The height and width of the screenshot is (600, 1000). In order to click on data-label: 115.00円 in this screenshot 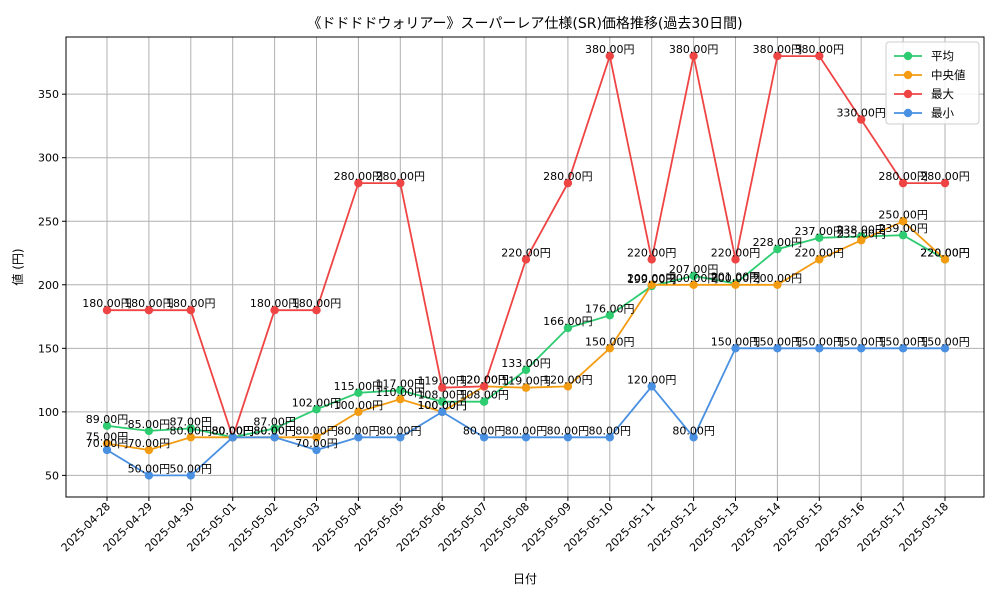, I will do `click(359, 386)`.